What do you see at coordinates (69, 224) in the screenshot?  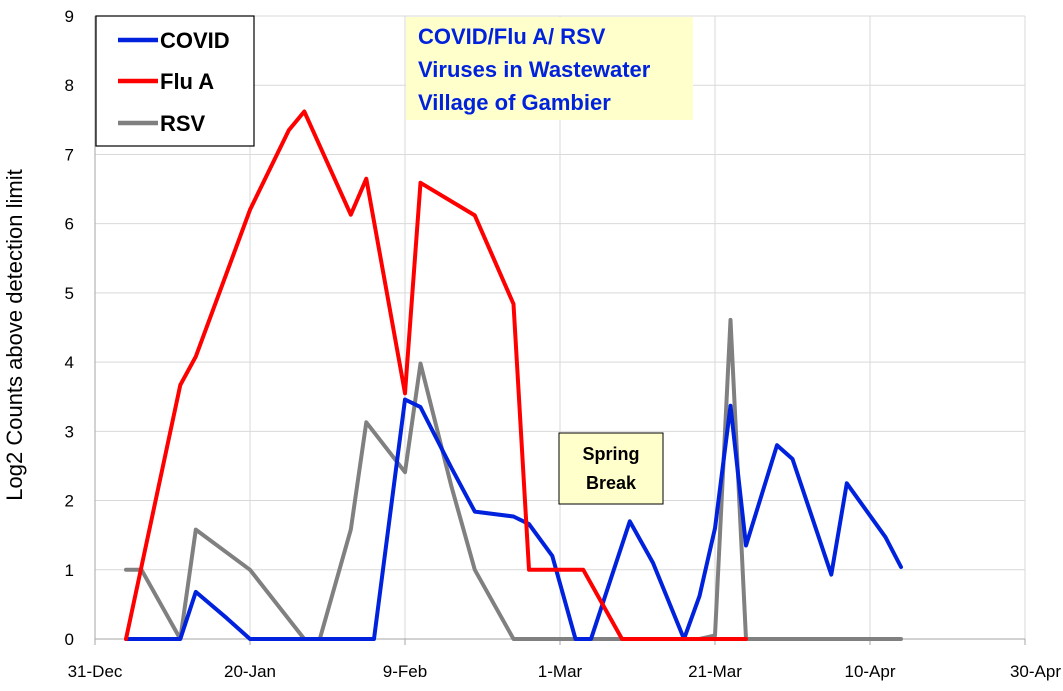 I see `y-tick-label: 6` at bounding box center [69, 224].